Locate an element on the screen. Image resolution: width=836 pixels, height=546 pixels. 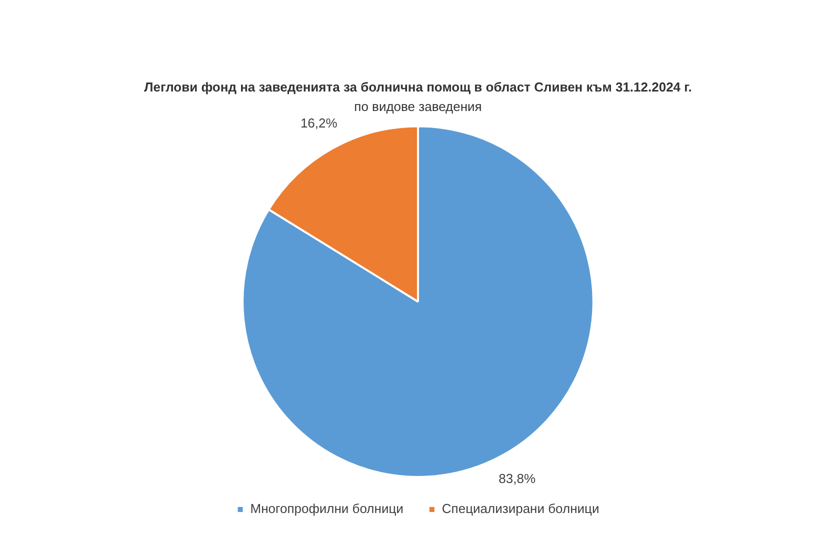
chart-title: Леглови фонд на заведенията за болнична помощ в област Сливен към 31.12.2024 г. is located at coordinates (418, 86).